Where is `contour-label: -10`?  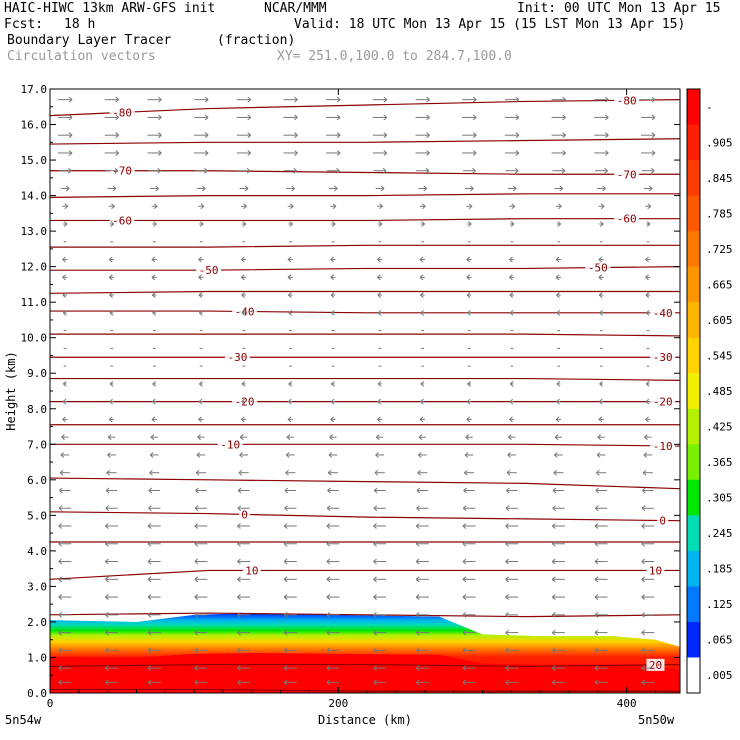
contour-label: -10 is located at coordinates (230, 444).